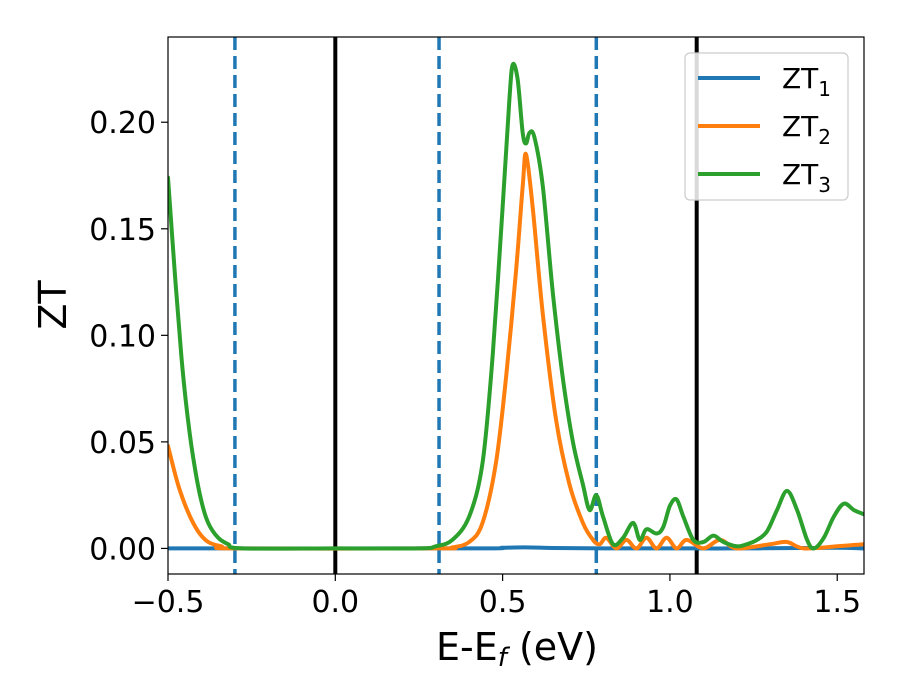 This screenshot has height=700, width=900. Describe the element at coordinates (806, 81) in the screenshot. I see `legend-label-zt1: ZT1` at that location.